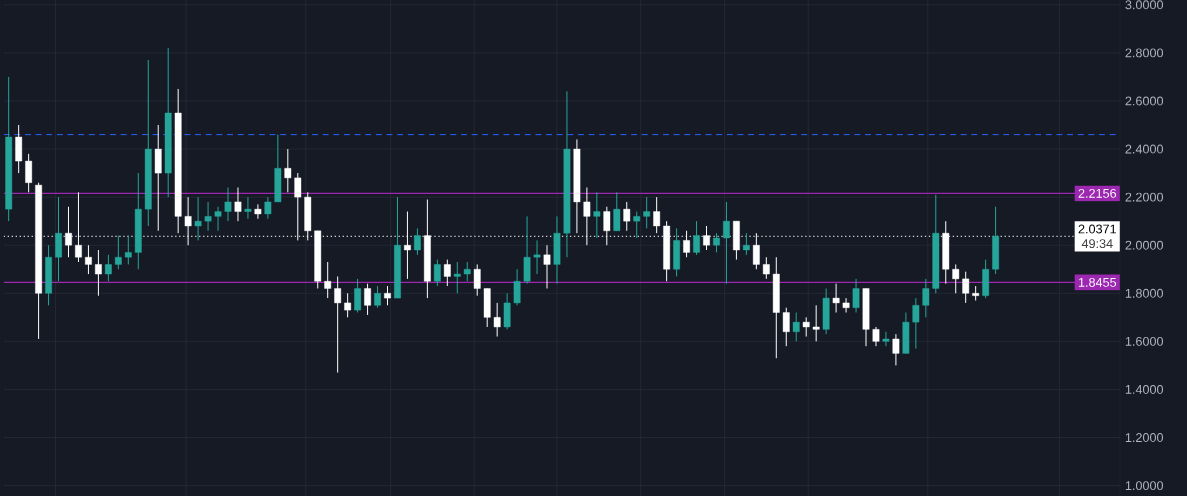 Image resolution: width=1187 pixels, height=496 pixels. I want to click on y-tick-label: 2.4000, so click(1144, 149).